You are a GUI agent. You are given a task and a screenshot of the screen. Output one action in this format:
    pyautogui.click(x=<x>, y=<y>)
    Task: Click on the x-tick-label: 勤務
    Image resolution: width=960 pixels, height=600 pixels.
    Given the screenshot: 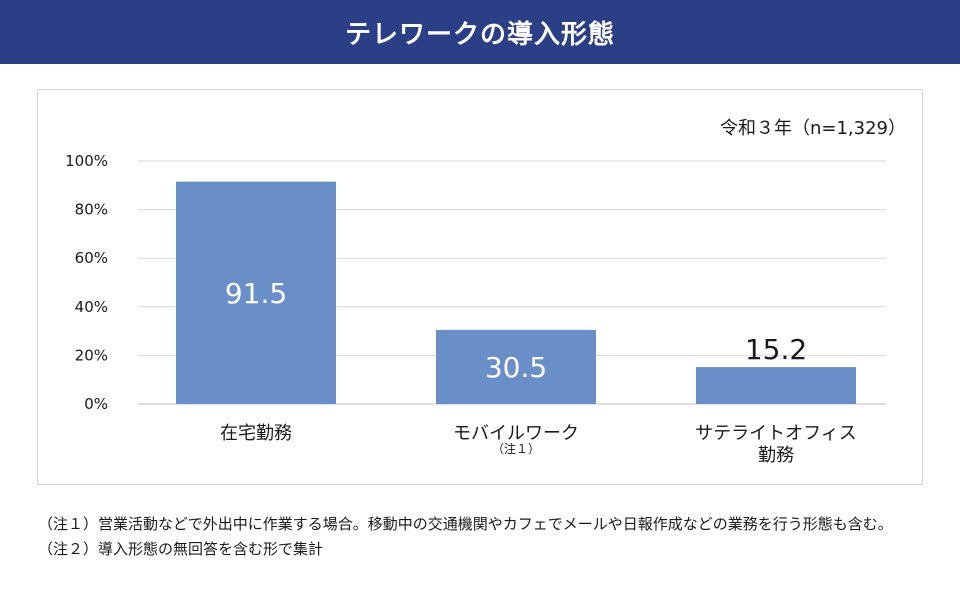 What is the action you would take?
    pyautogui.click(x=776, y=455)
    